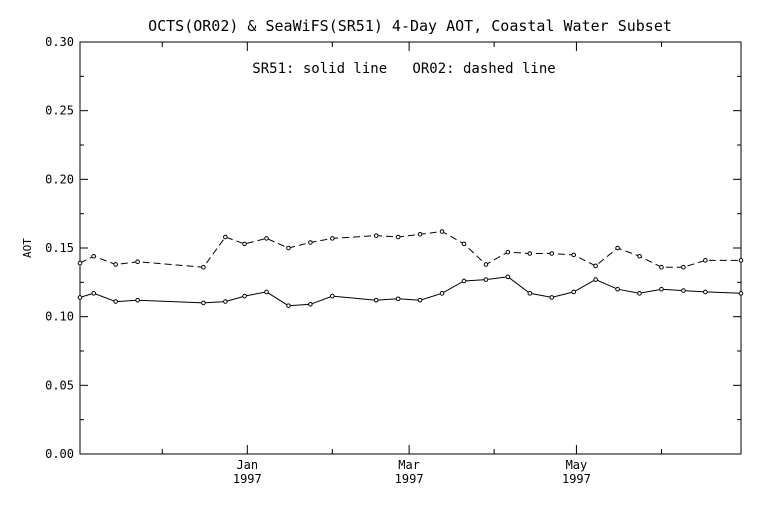  I want to click on series-line-or02, so click(410, 249).